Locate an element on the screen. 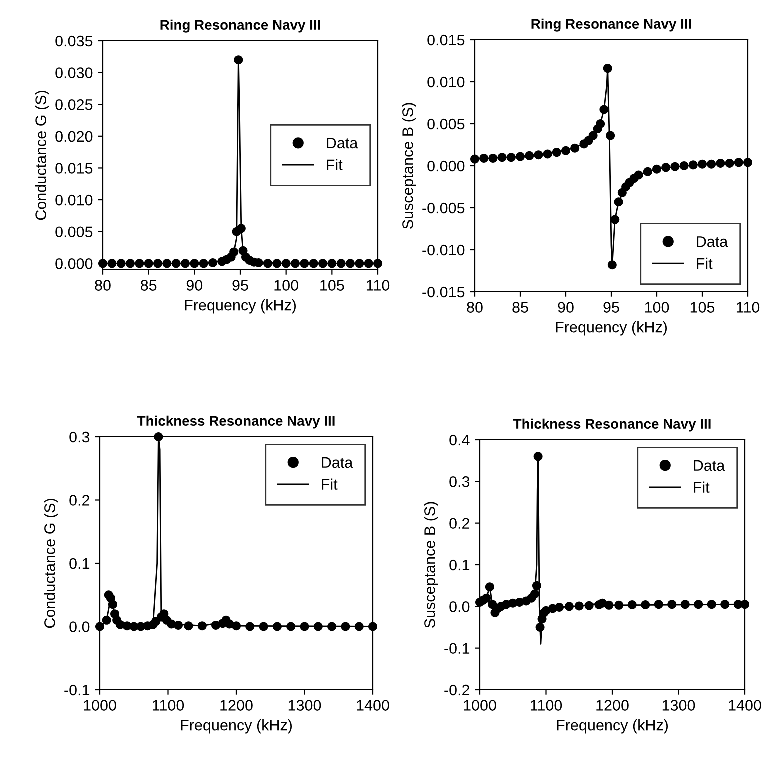  y-tick-label: -0.2 is located at coordinates (457, 690).